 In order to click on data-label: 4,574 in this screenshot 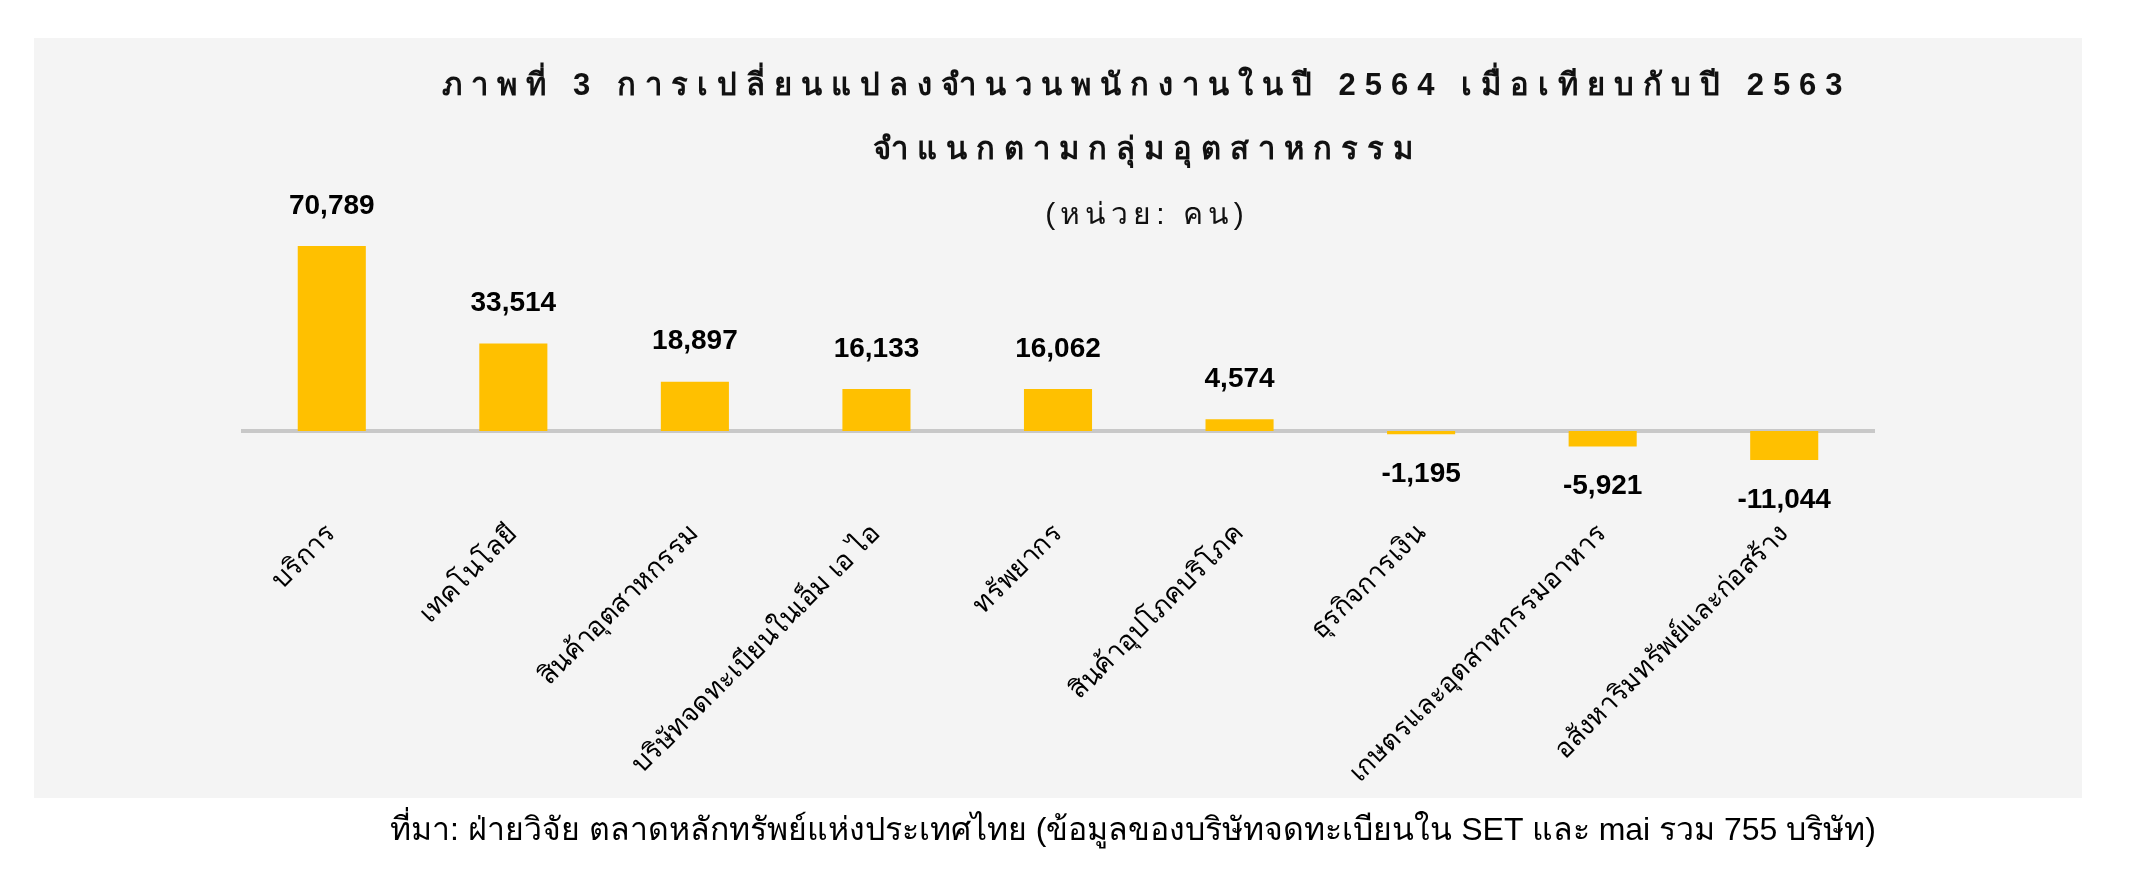, I will do `click(1240, 377)`.